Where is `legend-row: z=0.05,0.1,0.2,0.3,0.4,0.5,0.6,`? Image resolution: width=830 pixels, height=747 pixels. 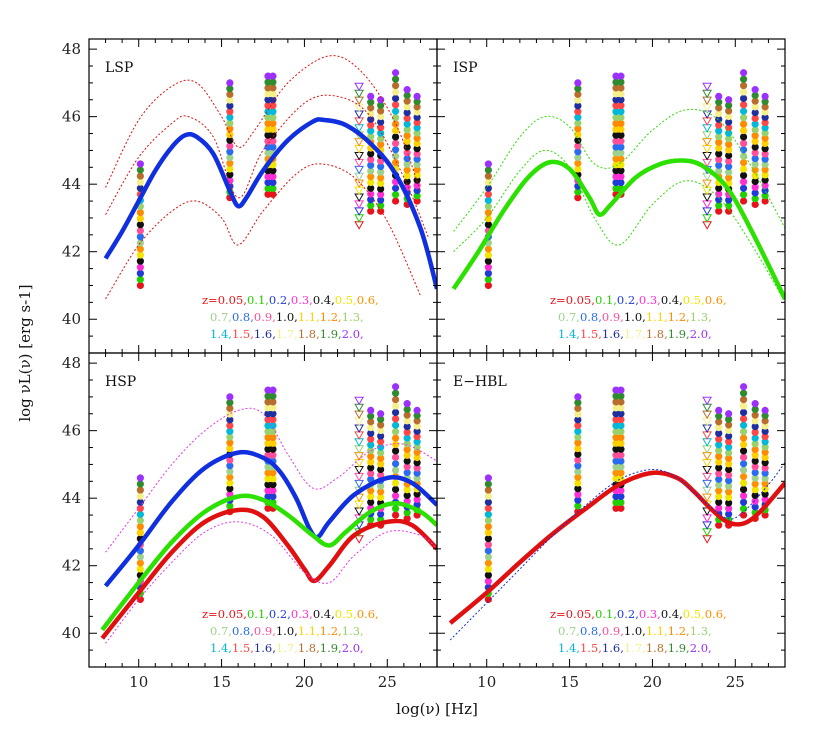
legend-row: z=0.05,0.1,0.2,0.3,0.4,0.5,0.6, is located at coordinates (290, 614).